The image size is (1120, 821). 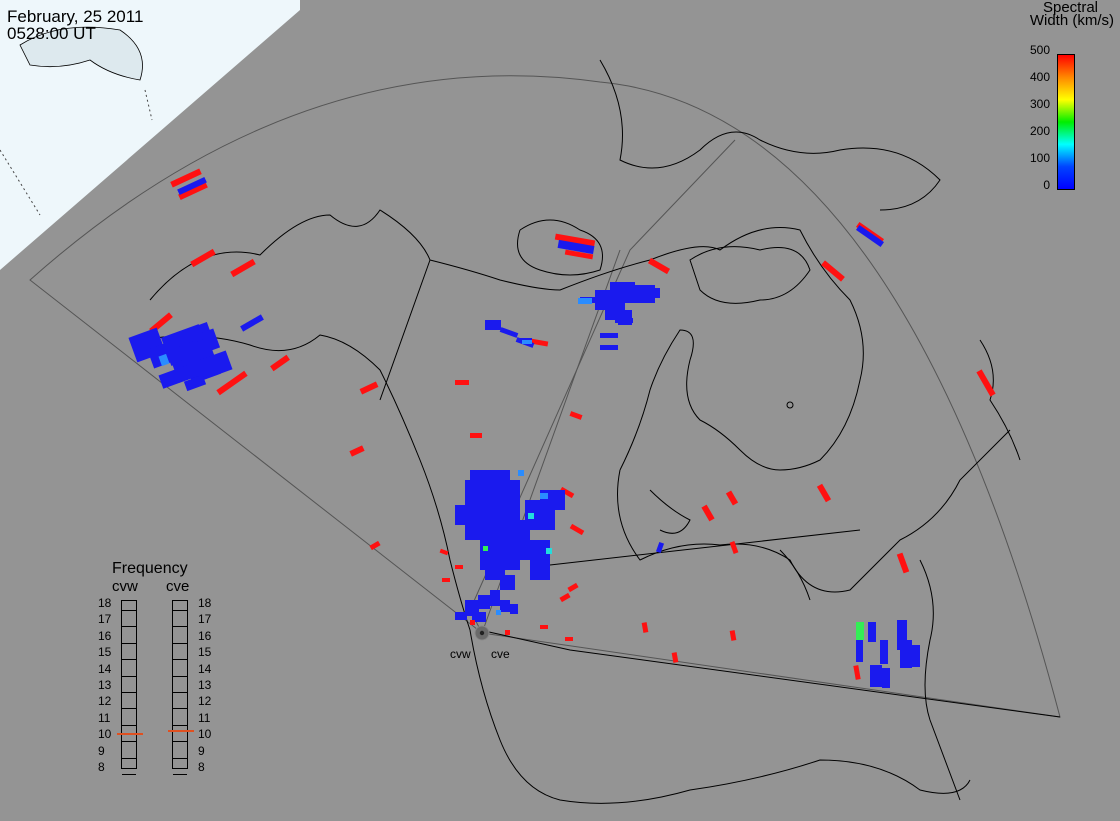 What do you see at coordinates (1066, 122) in the screenshot?
I see `colorbar` at bounding box center [1066, 122].